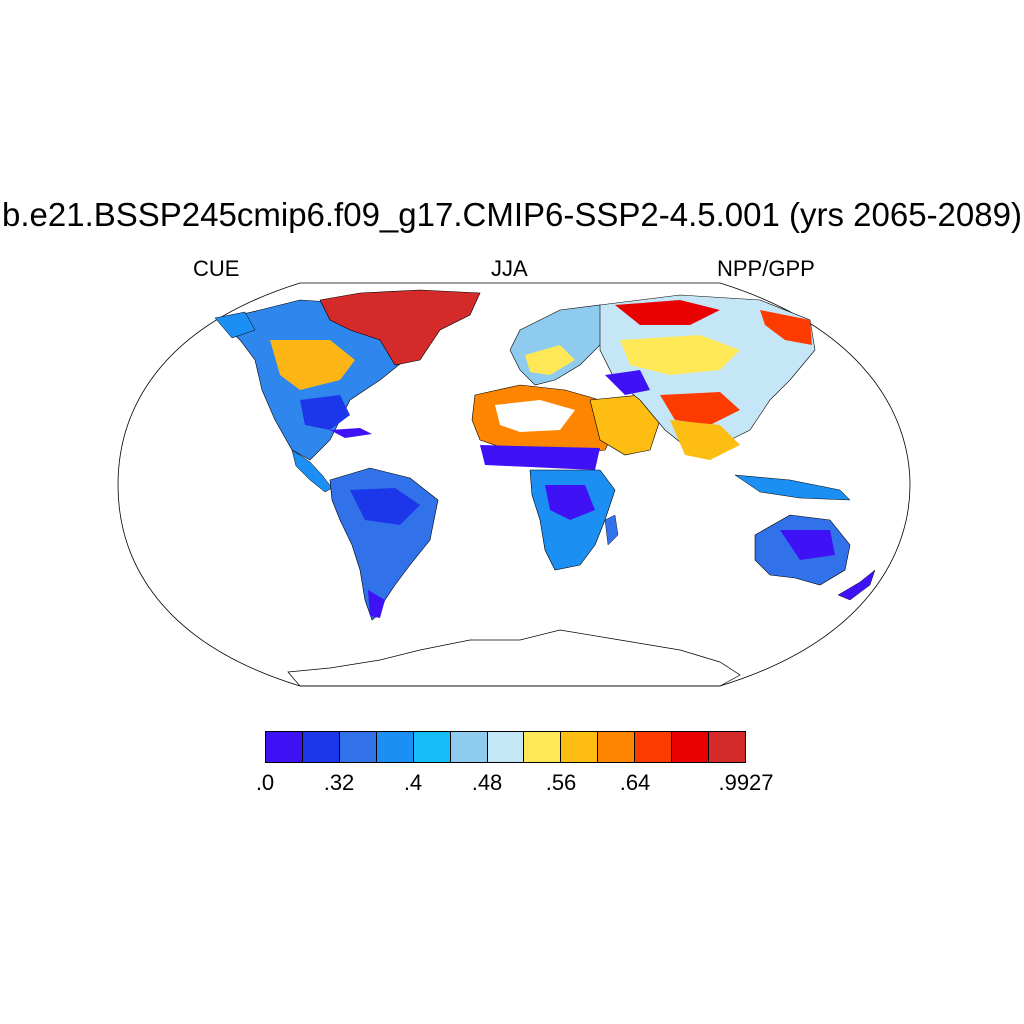  What do you see at coordinates (667, 312) in the screenshot?
I see `siberia-hot` at bounding box center [667, 312].